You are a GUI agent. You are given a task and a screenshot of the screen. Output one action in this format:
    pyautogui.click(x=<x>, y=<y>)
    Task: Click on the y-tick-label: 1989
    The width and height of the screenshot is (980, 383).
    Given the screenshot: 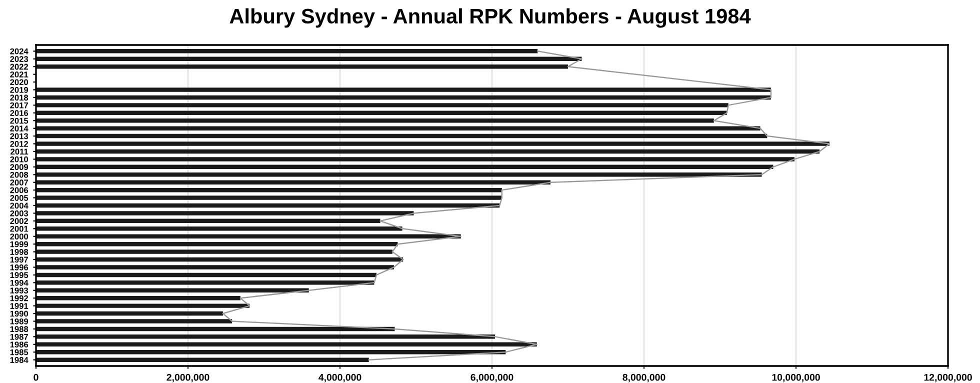 What is the action you would take?
    pyautogui.click(x=19, y=321)
    